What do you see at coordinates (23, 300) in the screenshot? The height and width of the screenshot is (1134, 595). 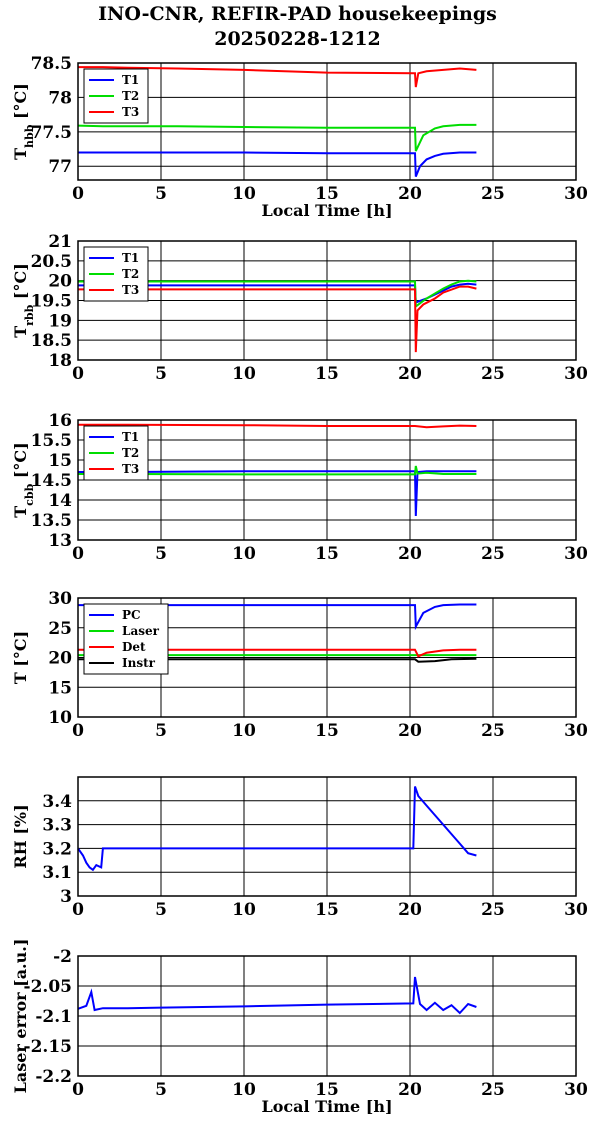 I see `y-axis-label: Trbb [°C]` at bounding box center [23, 300].